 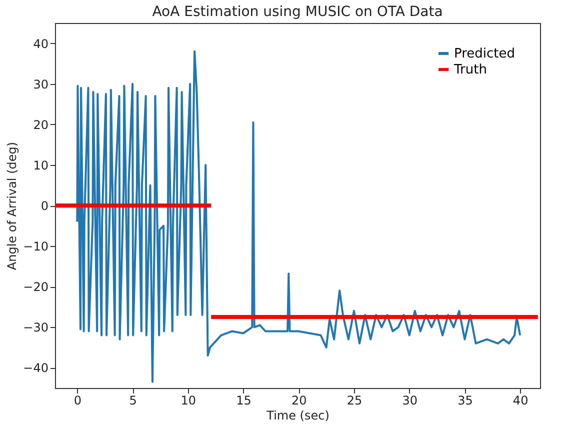 What do you see at coordinates (40, 84) in the screenshot?
I see `y-tick-label: 30` at bounding box center [40, 84].